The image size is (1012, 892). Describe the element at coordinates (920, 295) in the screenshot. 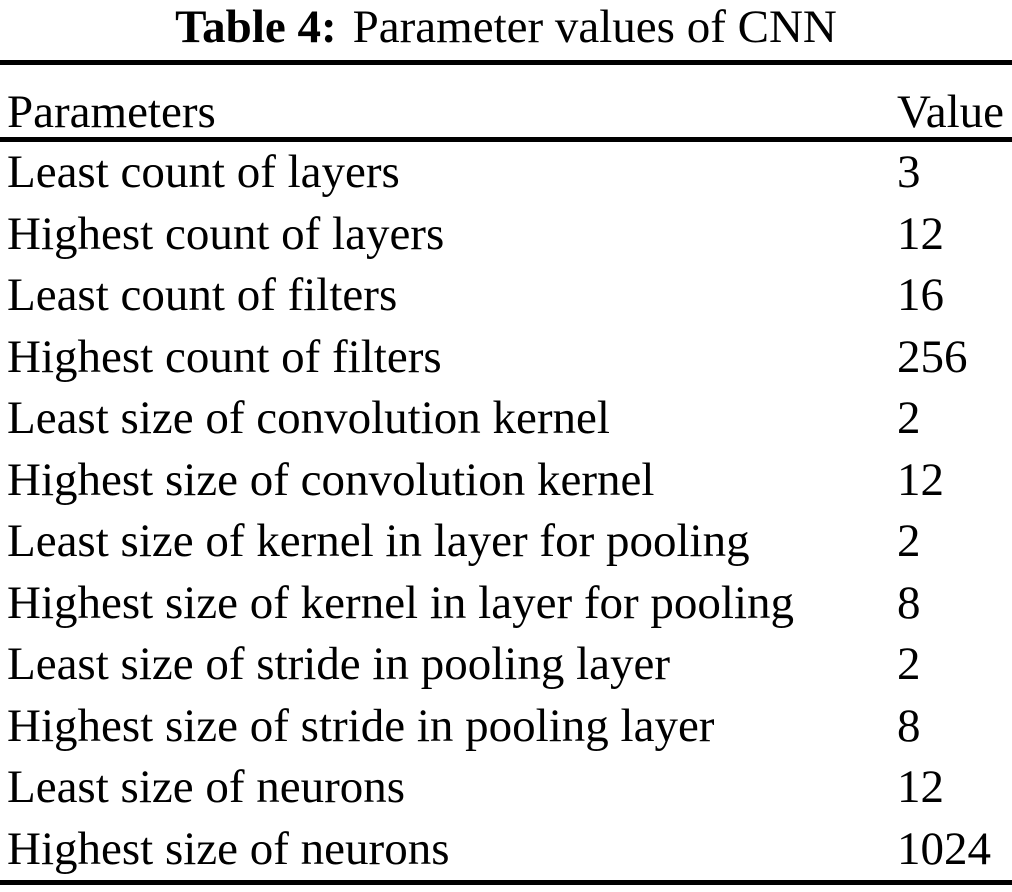

I see `value-cell: 16` at that location.